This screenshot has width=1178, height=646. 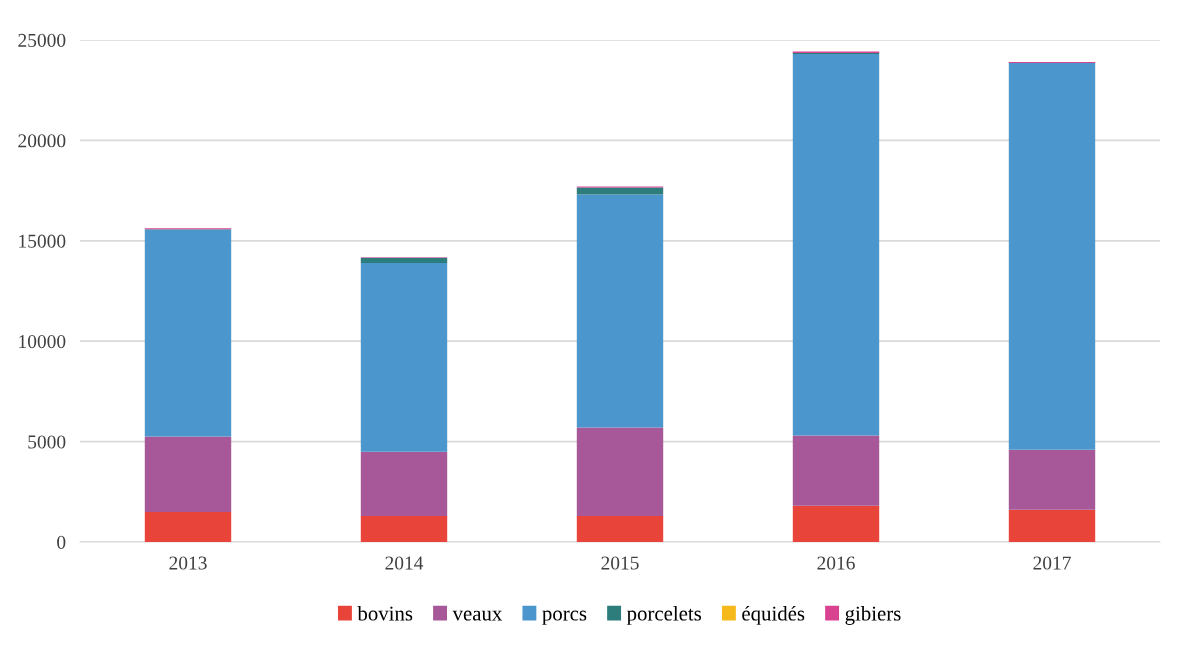 What do you see at coordinates (42, 141) in the screenshot?
I see `y-tick-label: 20000` at bounding box center [42, 141].